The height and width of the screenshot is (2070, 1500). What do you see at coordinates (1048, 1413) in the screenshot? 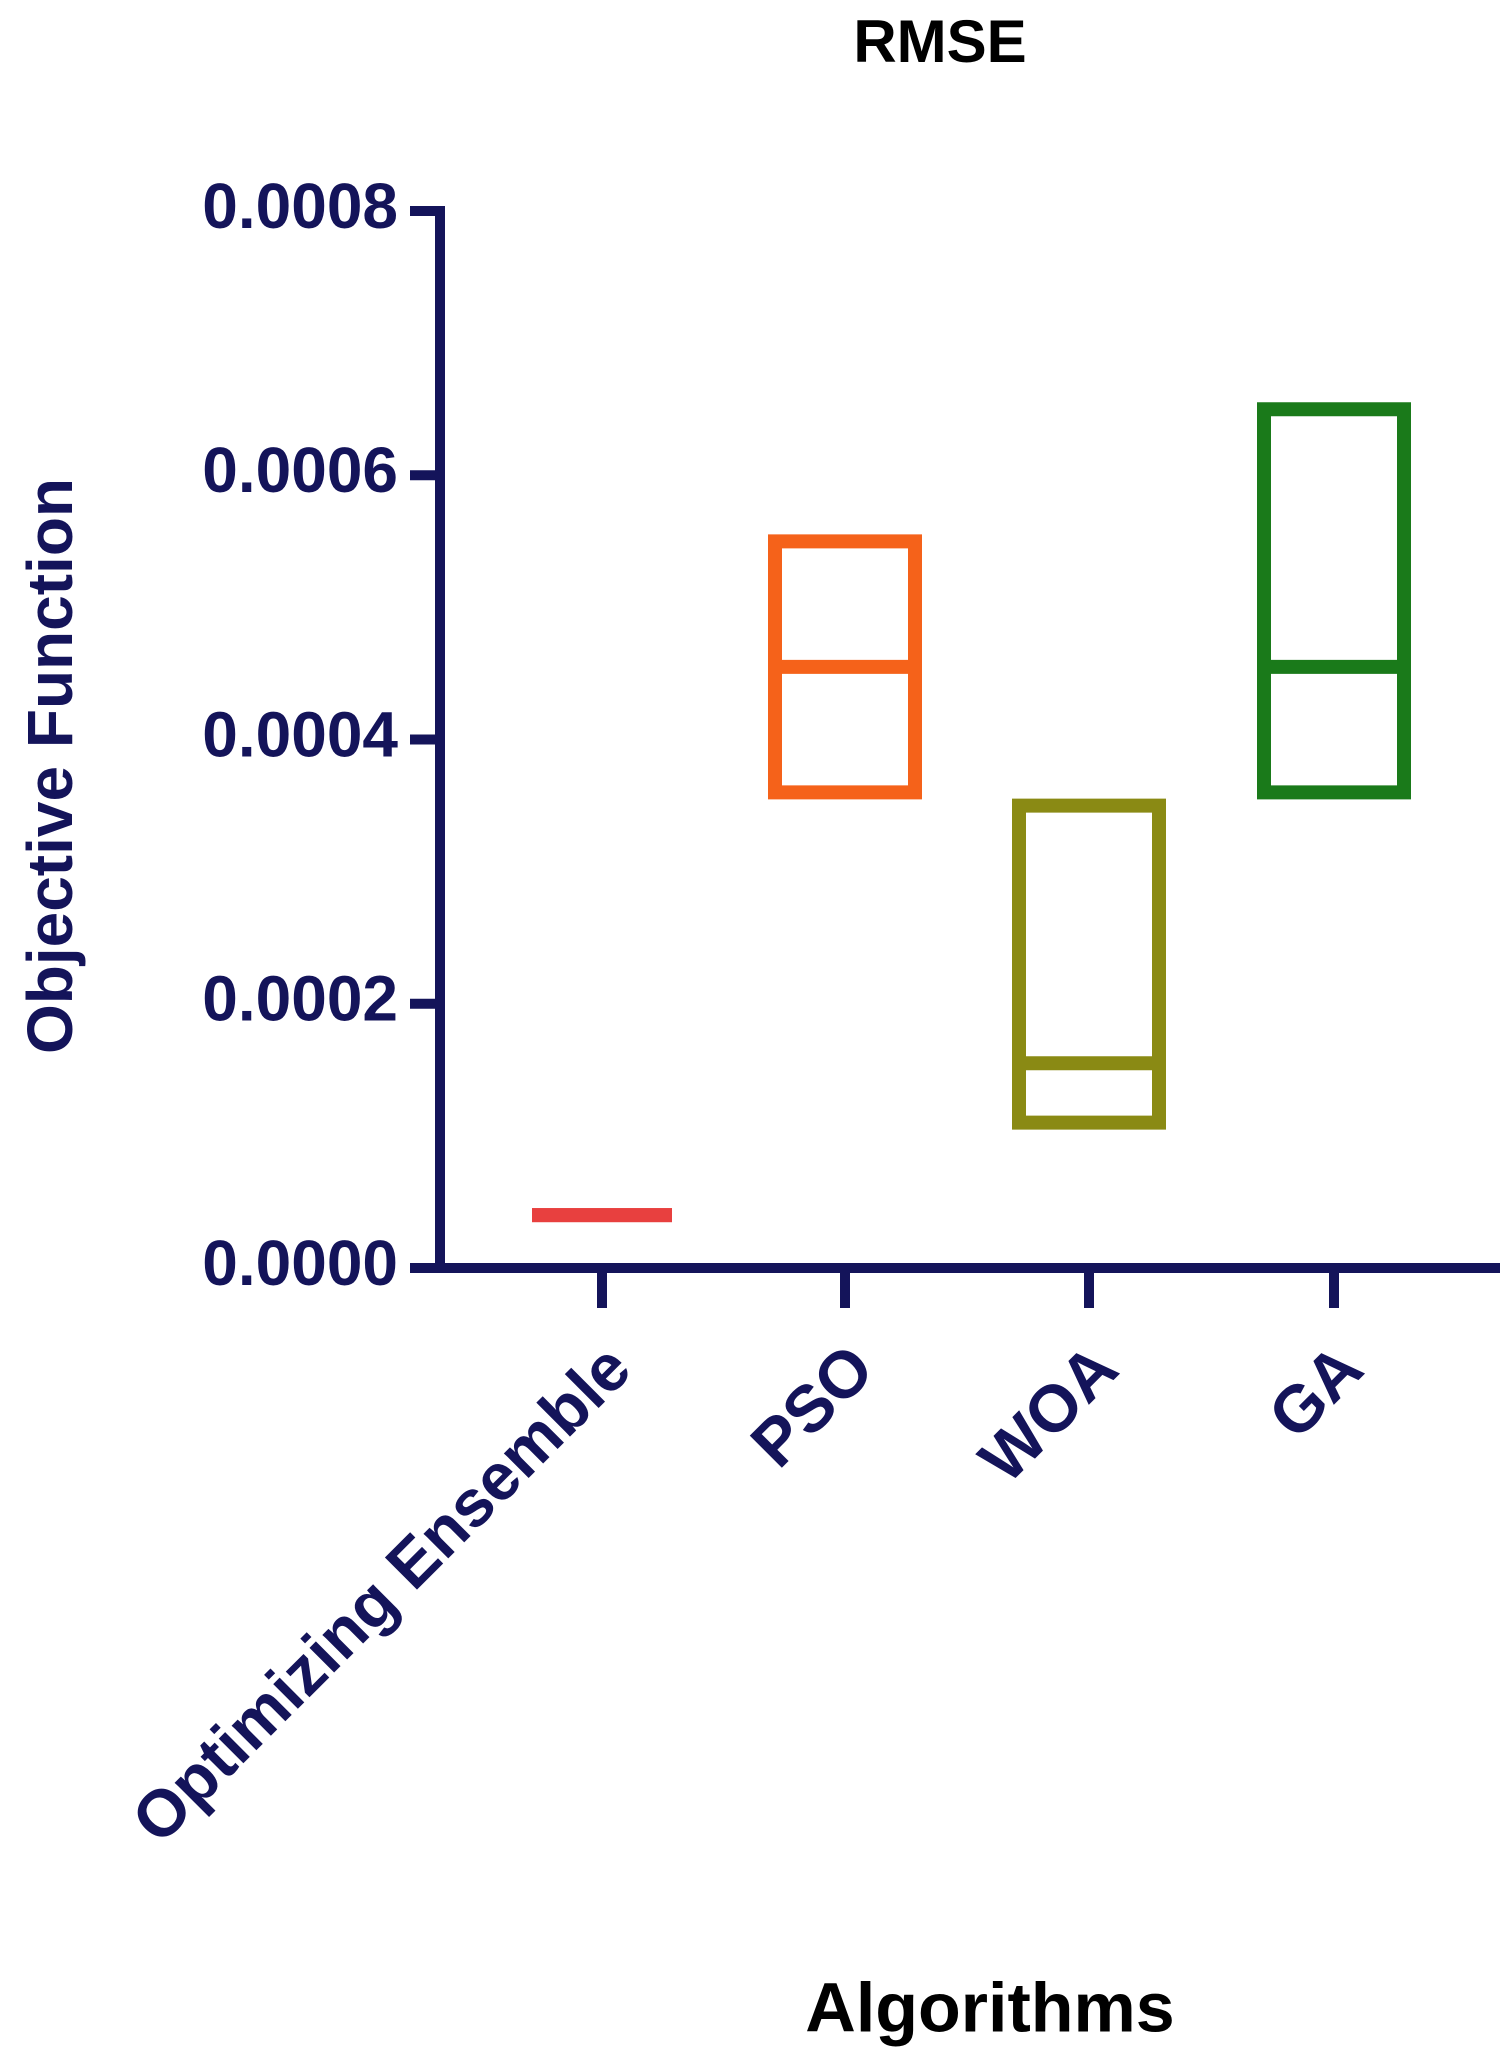
I see `x-tick-label: WOA` at bounding box center [1048, 1413].